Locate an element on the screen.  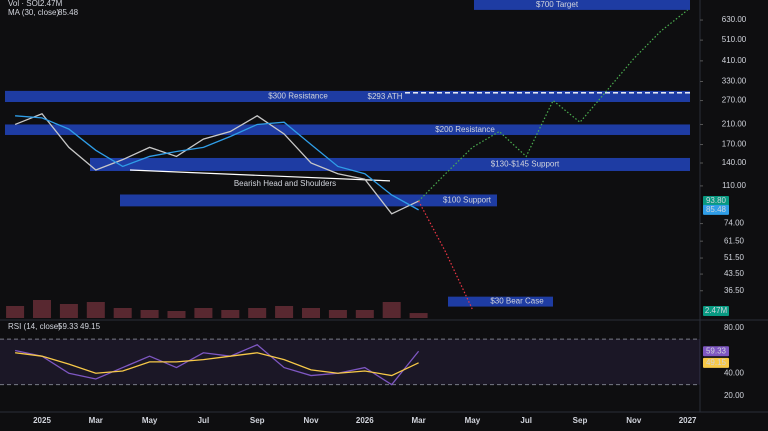
y-tick-label: 43.50 is located at coordinates (734, 273).